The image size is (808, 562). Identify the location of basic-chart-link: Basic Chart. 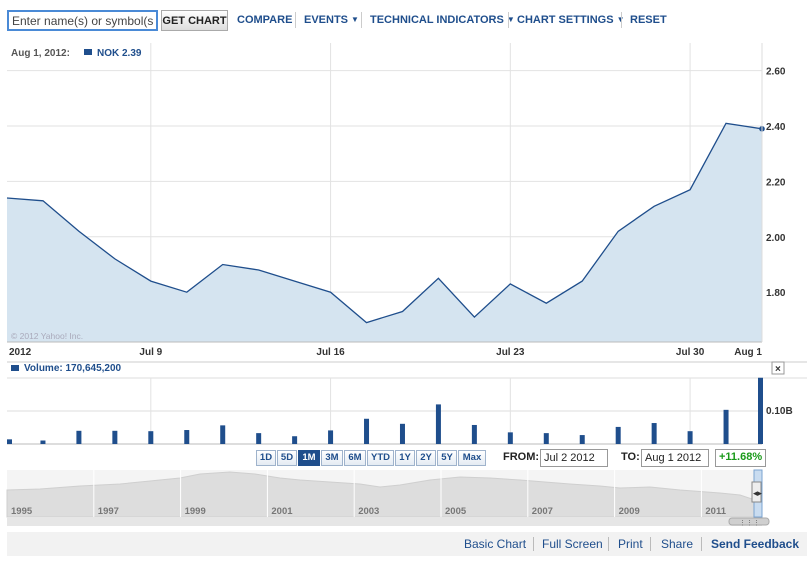
(495, 544).